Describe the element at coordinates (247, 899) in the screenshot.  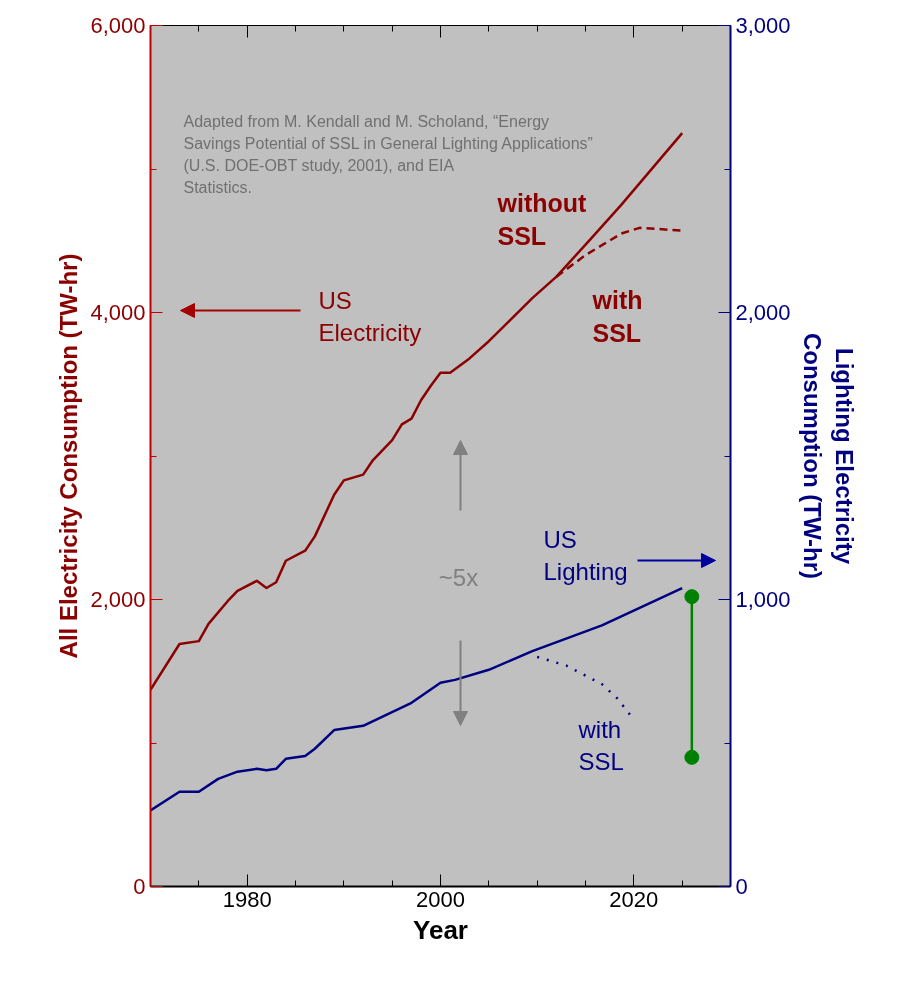
I see `x-tick-label: 1980` at that location.